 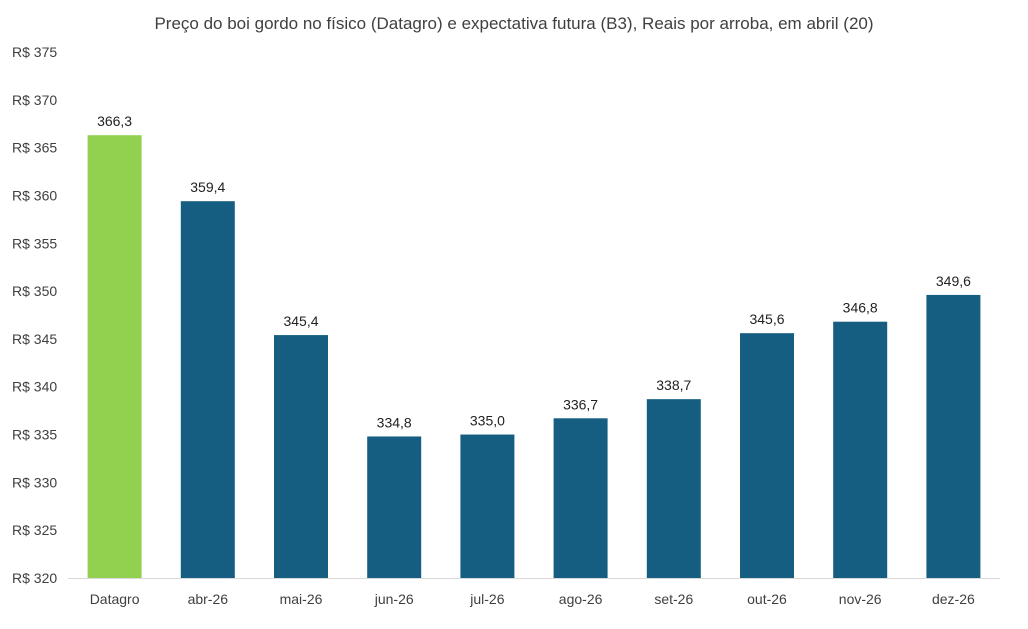 I want to click on data-label: 345,4, so click(x=300, y=321).